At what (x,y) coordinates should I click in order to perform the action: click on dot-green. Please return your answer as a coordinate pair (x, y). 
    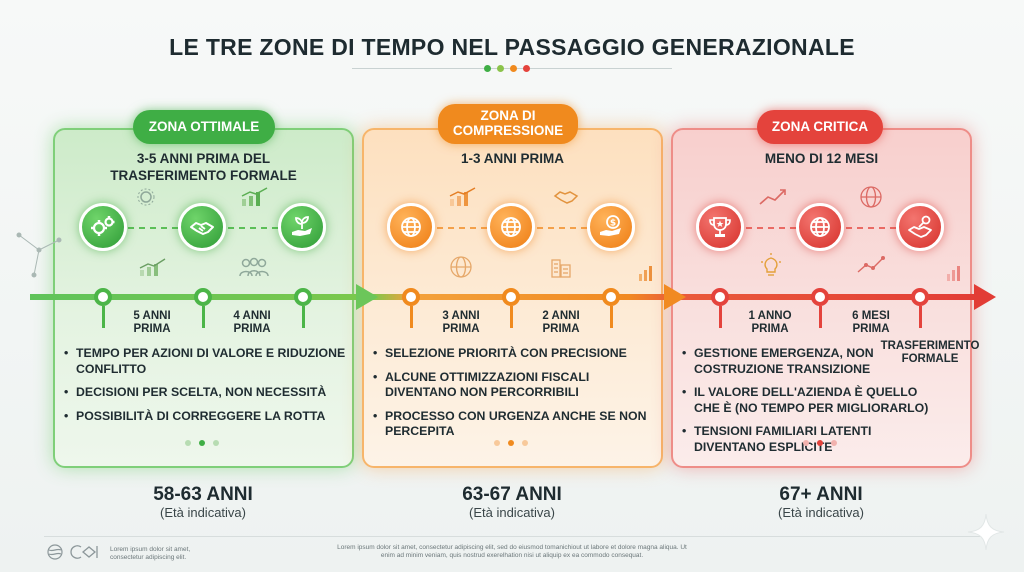
    Looking at the image, I should click on (487, 68).